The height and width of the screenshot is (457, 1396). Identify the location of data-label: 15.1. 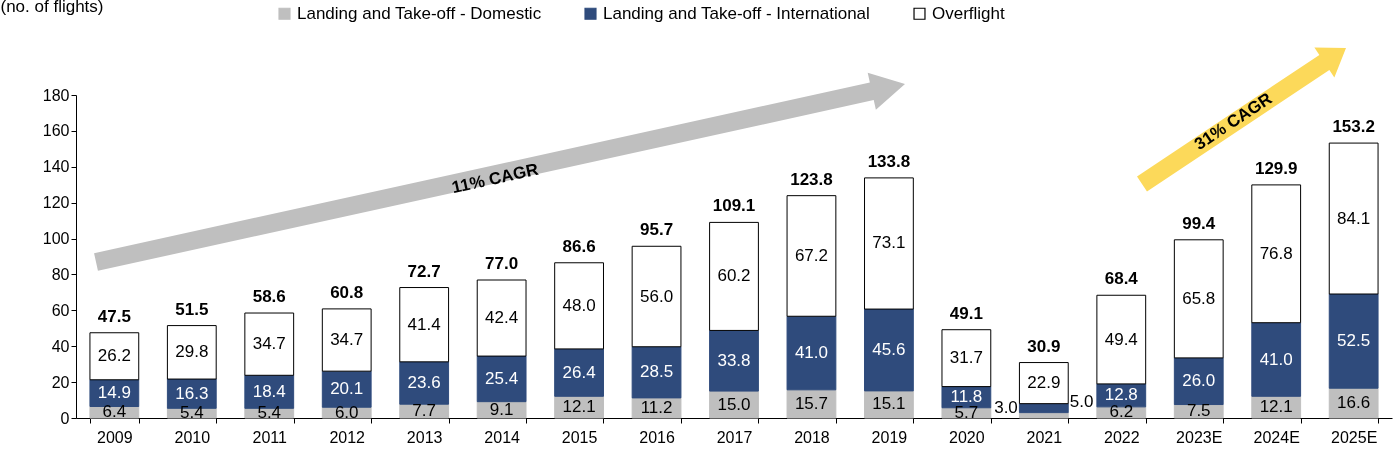
(889, 404).